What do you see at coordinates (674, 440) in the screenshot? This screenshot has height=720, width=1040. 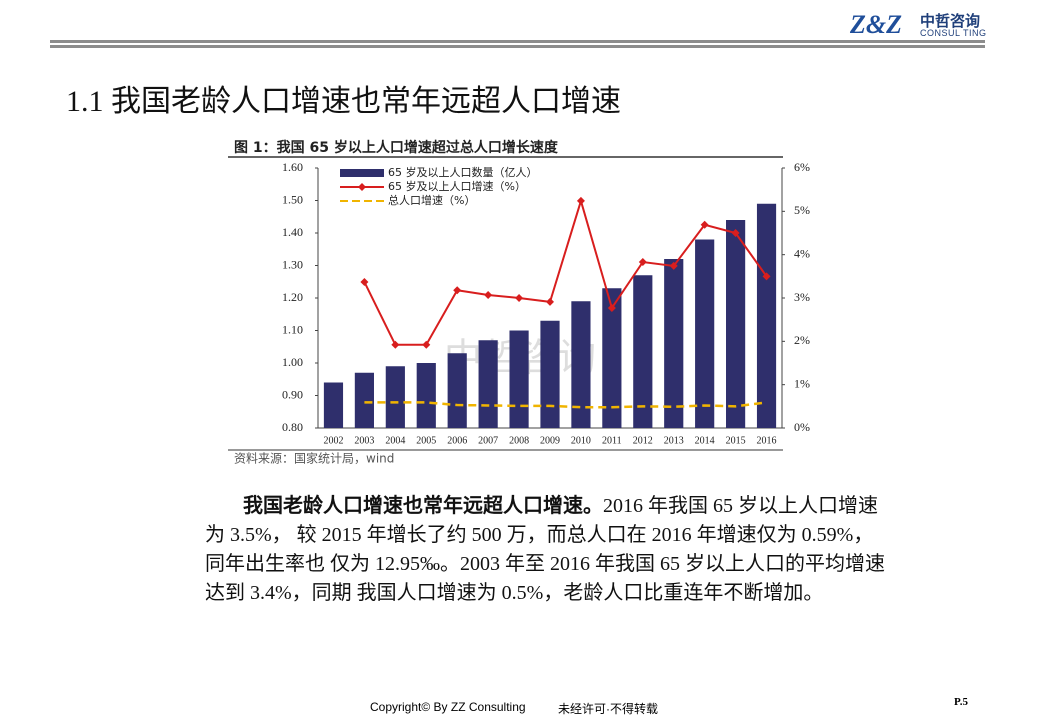 I see `x-tick-label: 2013` at bounding box center [674, 440].